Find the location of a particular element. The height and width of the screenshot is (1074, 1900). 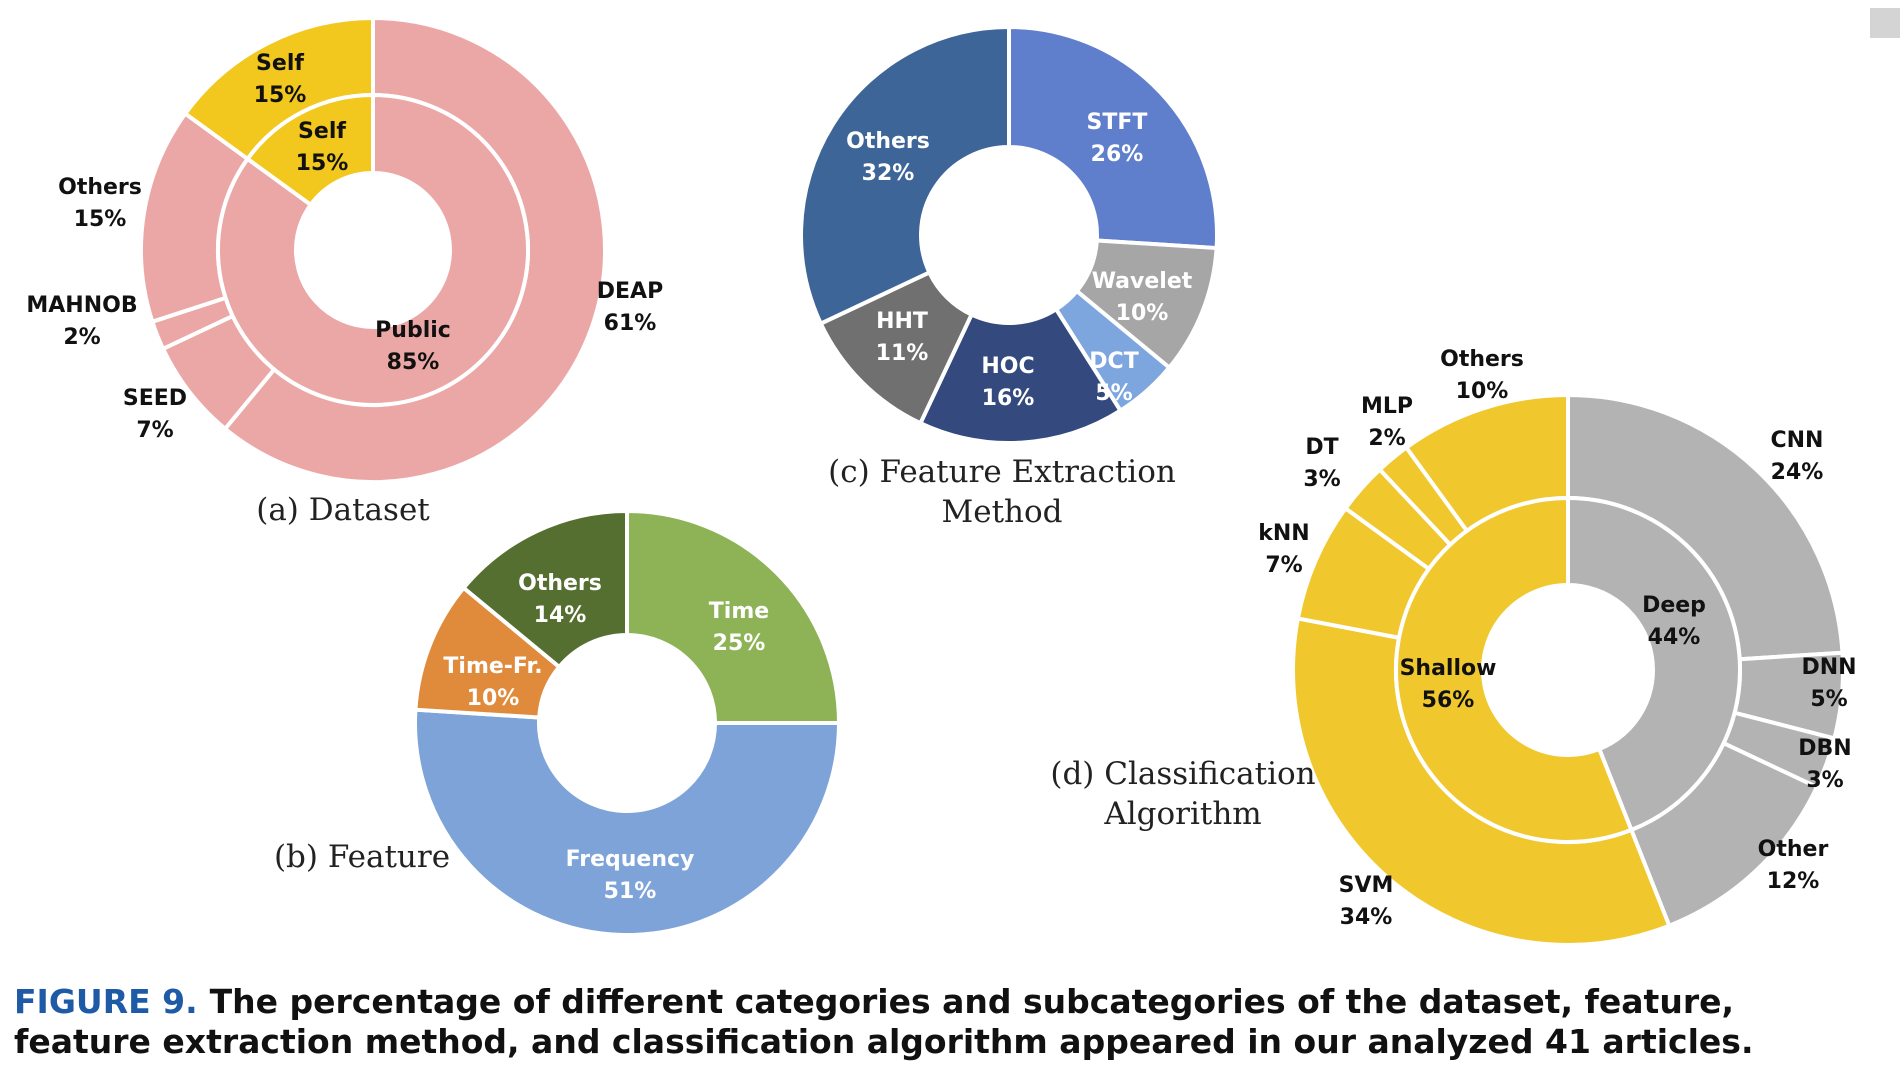

dataset-outer-label-others: Others 15% is located at coordinates (100, 203).